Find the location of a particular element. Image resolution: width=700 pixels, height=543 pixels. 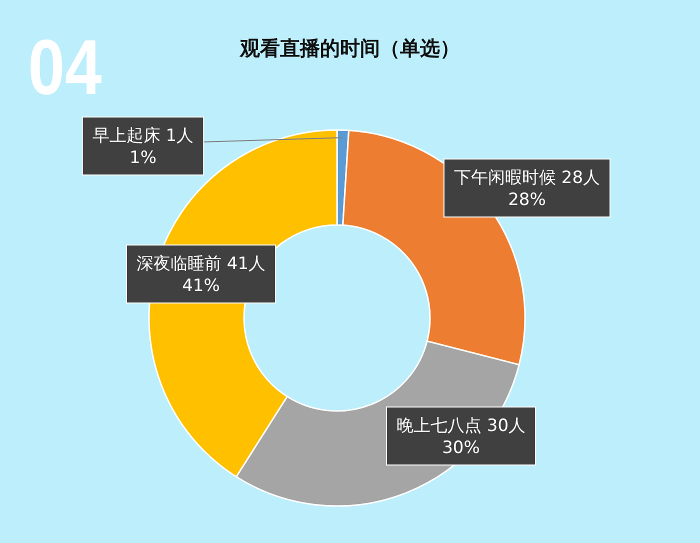

slice-label: 深夜临睡前 41人 41% is located at coordinates (201, 275).